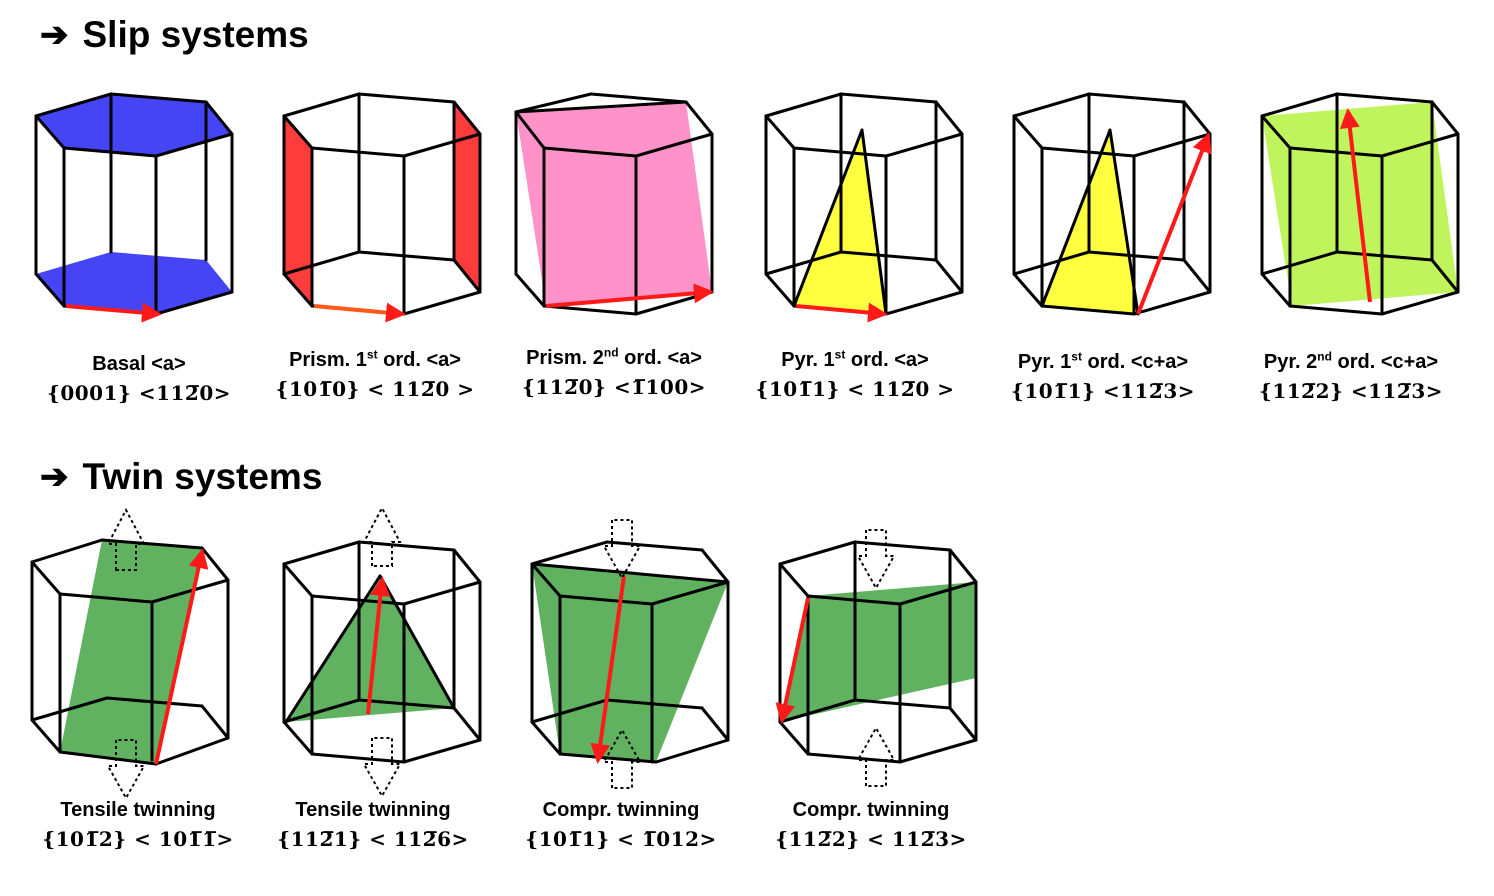 The height and width of the screenshot is (896, 1494). What do you see at coordinates (467, 197) in the screenshot?
I see `prism-plane-right` at bounding box center [467, 197].